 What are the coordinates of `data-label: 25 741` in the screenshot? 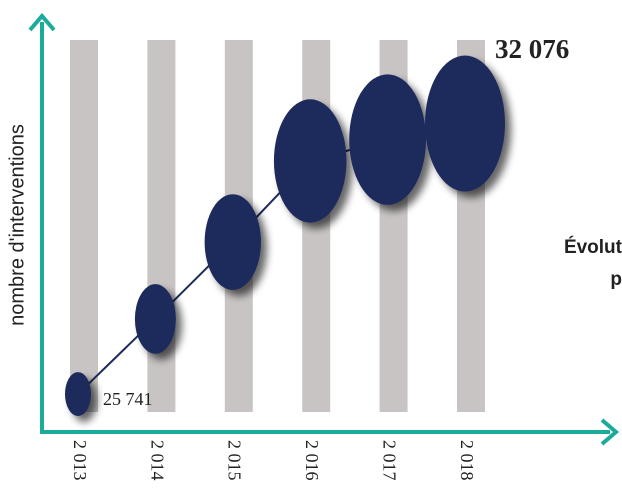 It's located at (128, 399).